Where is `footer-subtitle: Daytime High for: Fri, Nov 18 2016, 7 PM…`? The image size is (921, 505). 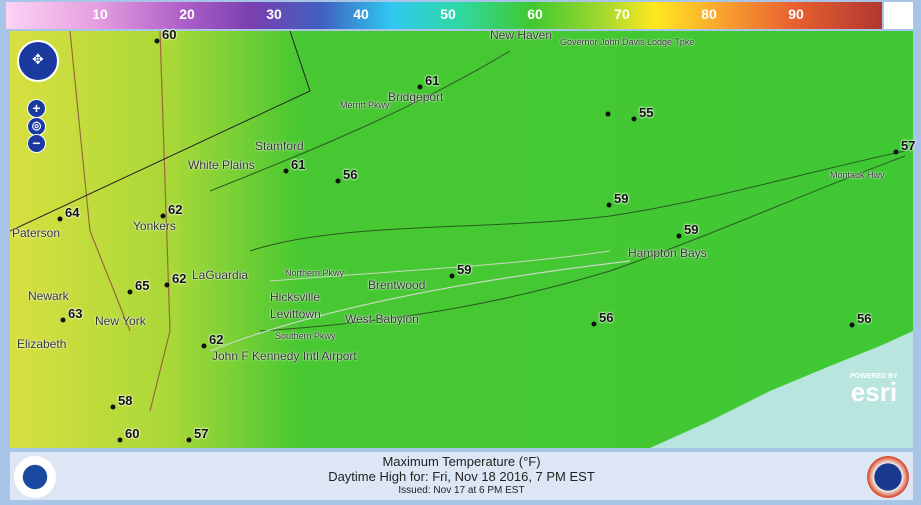
footer-subtitle: Daytime High for: Fri, Nov 18 2016, 7 PM… is located at coordinates (461, 476).